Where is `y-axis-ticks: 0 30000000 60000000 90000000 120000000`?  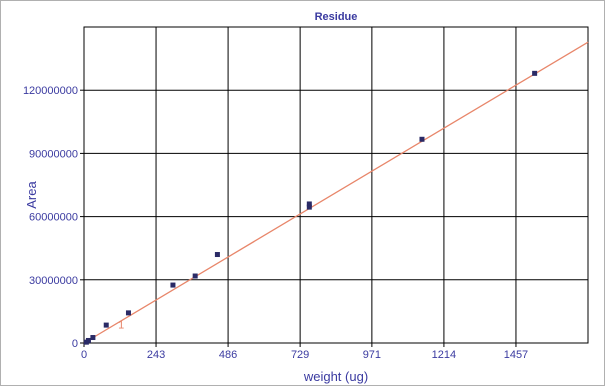
y-axis-ticks: 0 30000000 60000000 90000000 120000000 is located at coordinates (53, 217).